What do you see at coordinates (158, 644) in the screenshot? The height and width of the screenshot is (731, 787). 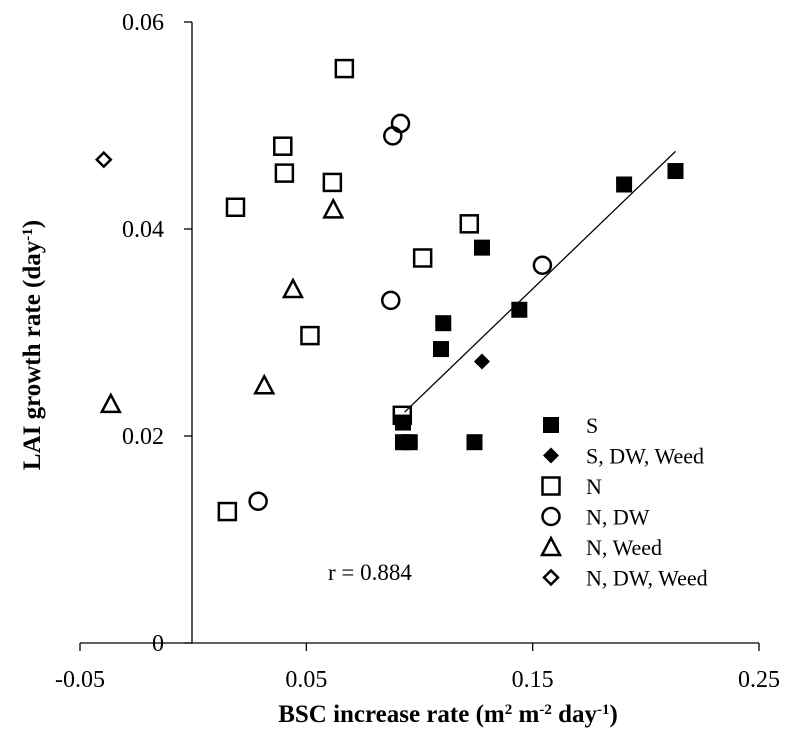 I see `y-tick-label: 0` at bounding box center [158, 644].